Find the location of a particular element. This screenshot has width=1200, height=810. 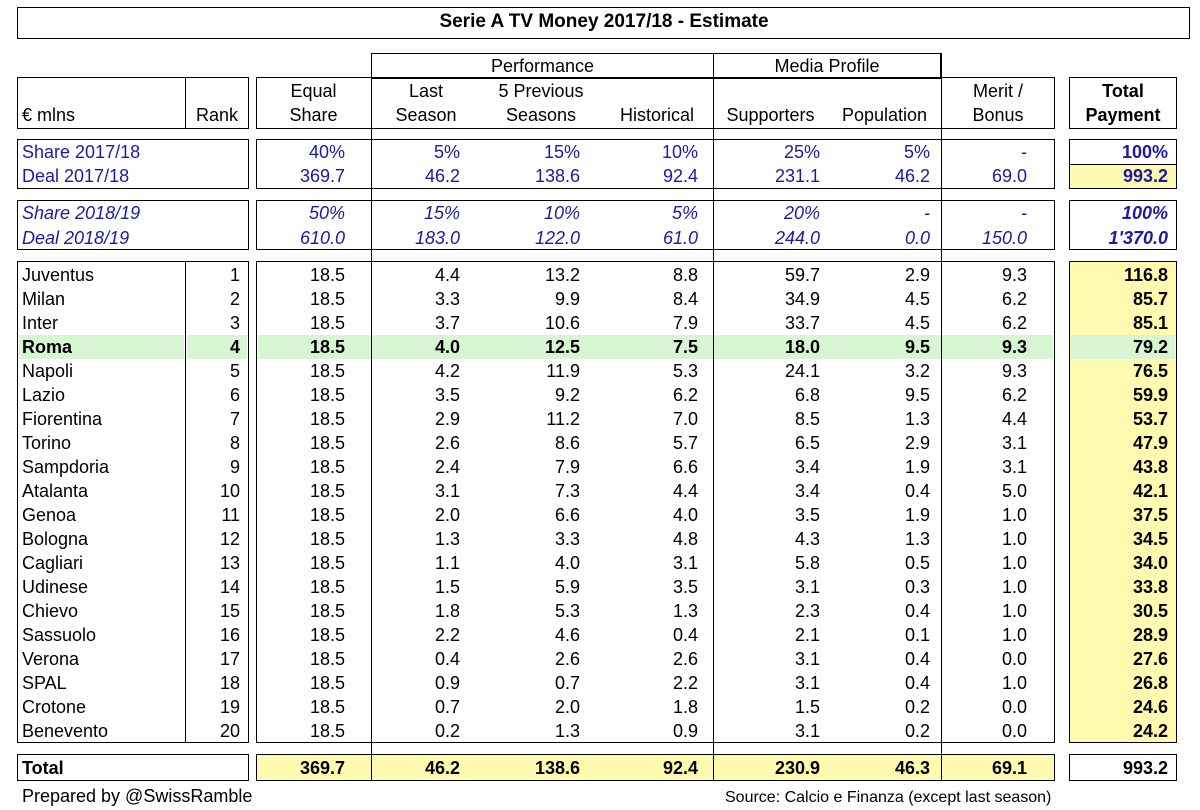

club-name: Sampdoria is located at coordinates (66, 467).